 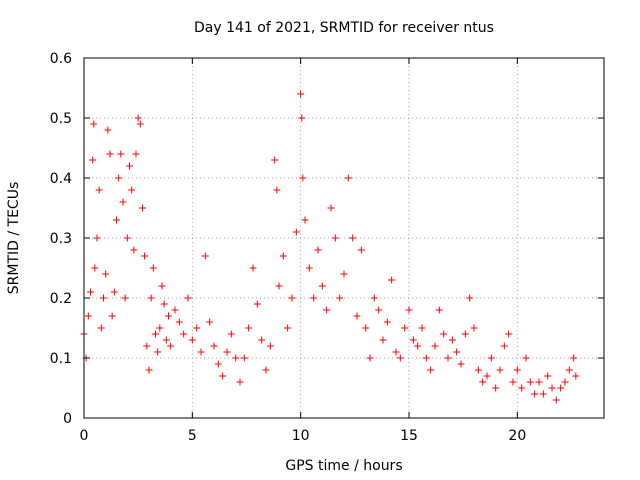 What do you see at coordinates (301, 436) in the screenshot?
I see `x-tick-label: 10` at bounding box center [301, 436].